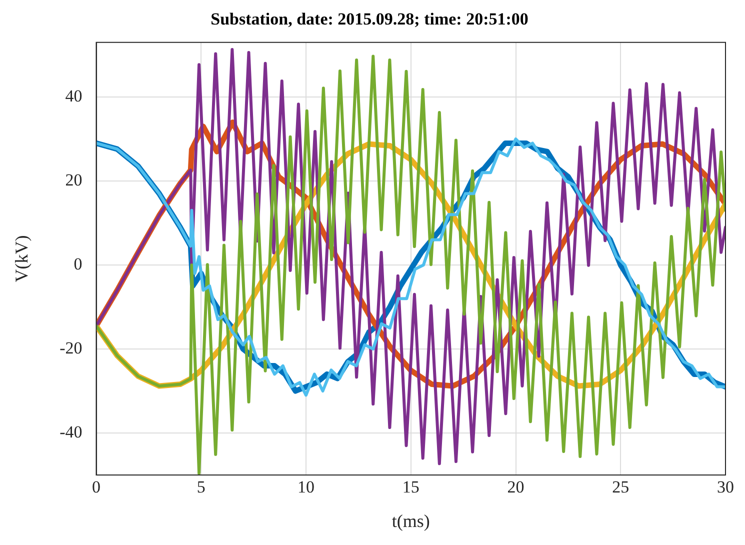  What do you see at coordinates (78, 264) in the screenshot?
I see `y-tick-label: 0` at bounding box center [78, 264].